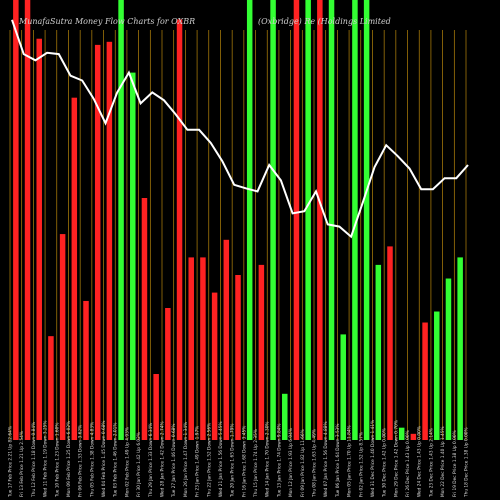 This screenshot has width=500, height=500. Describe the element at coordinates (279, 461) in the screenshot. I see `x-tick-label: Tue 13 Jan Price 1.74 Down 9.84%` at that location.